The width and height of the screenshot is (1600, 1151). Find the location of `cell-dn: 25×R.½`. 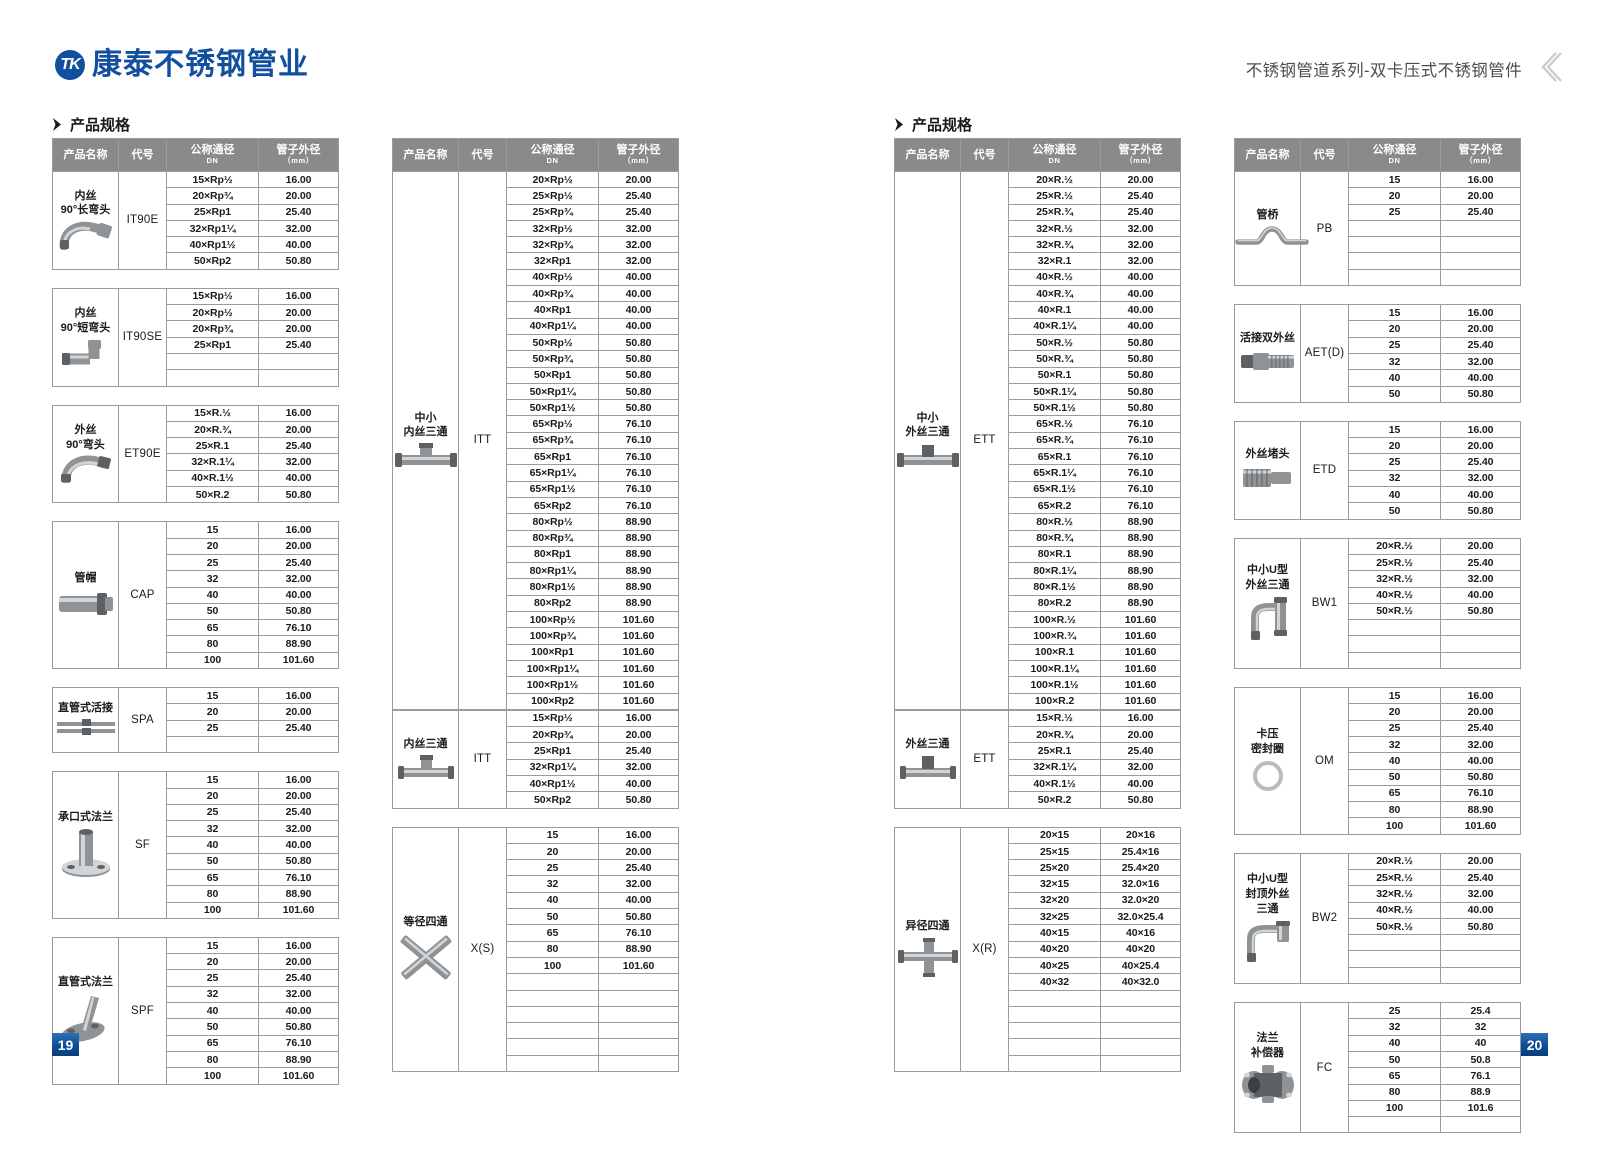

cell-dn: 25×R.½ is located at coordinates (1394, 877).